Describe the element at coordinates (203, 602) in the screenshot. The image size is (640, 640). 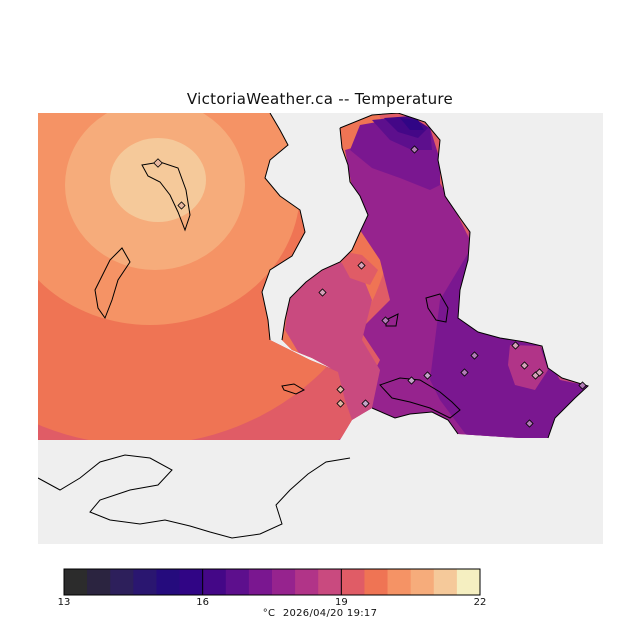
I see `legend-tick-label-t16: 16` at that location.